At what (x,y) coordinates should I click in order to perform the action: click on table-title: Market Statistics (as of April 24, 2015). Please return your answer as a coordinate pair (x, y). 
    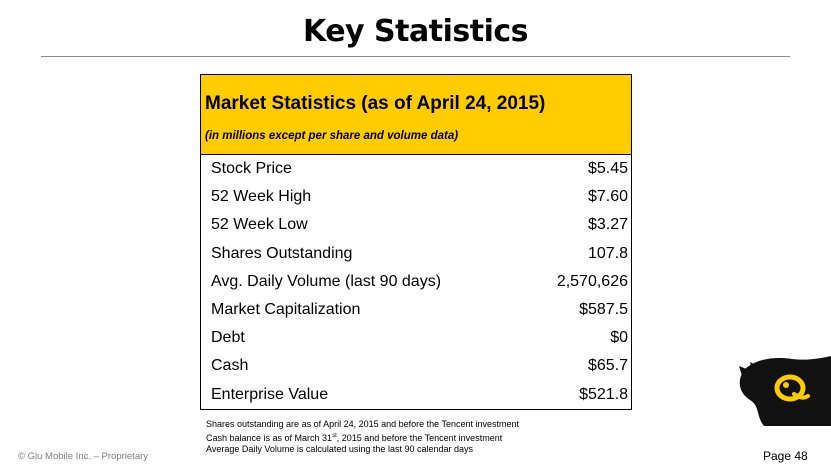
    Looking at the image, I should click on (375, 103).